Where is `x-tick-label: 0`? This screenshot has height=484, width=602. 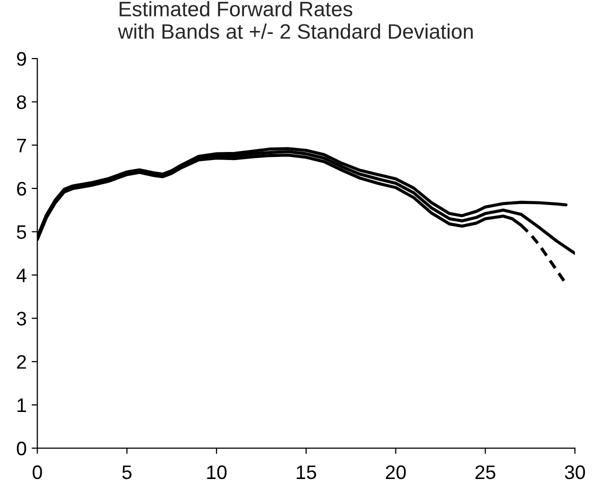 x-tick-label: 0 is located at coordinates (37, 472).